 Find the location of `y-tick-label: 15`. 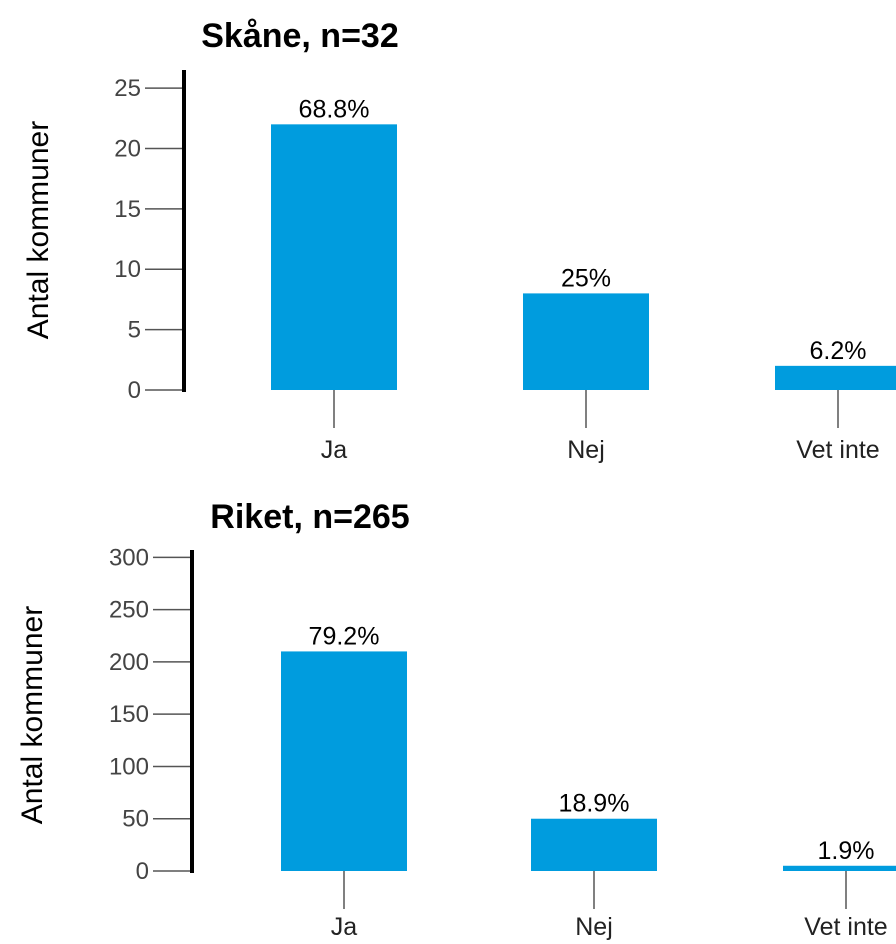

y-tick-label: 15 is located at coordinates (127, 209).